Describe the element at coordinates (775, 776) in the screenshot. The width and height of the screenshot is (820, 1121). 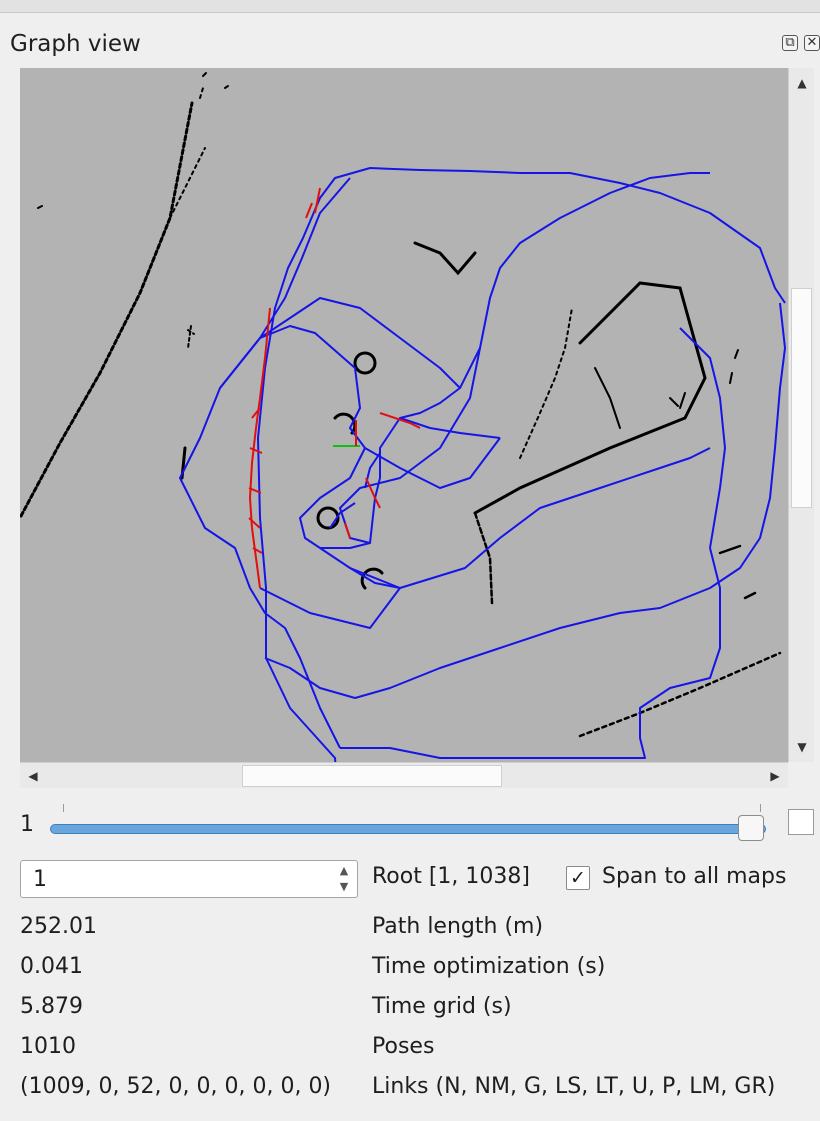
I see `scroll-right-icon: ▶` at that location.